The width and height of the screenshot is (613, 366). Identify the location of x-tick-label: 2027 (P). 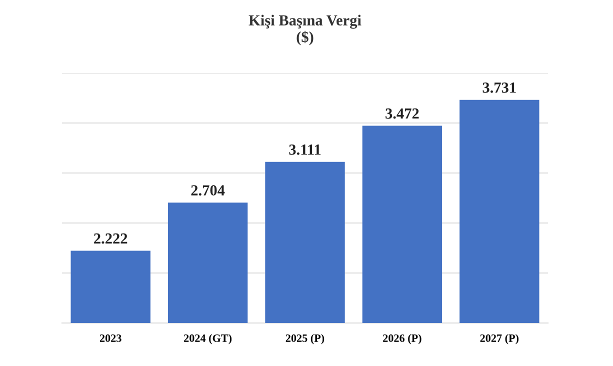
(499, 339).